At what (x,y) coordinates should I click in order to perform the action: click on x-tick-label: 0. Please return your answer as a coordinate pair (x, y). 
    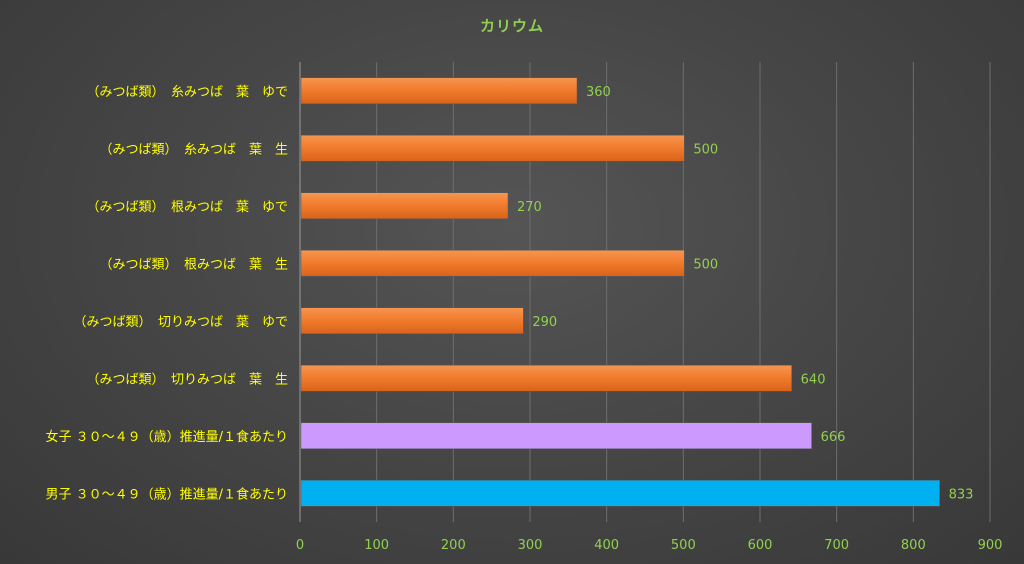
    Looking at the image, I should click on (300, 545).